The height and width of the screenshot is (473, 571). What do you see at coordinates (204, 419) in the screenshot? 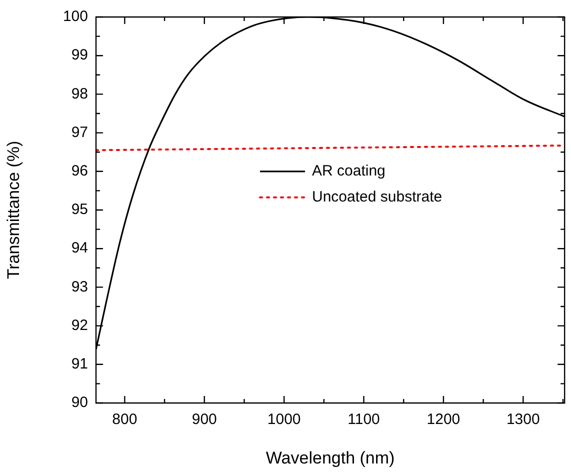
I see `x-tick-label: 900` at bounding box center [204, 419].